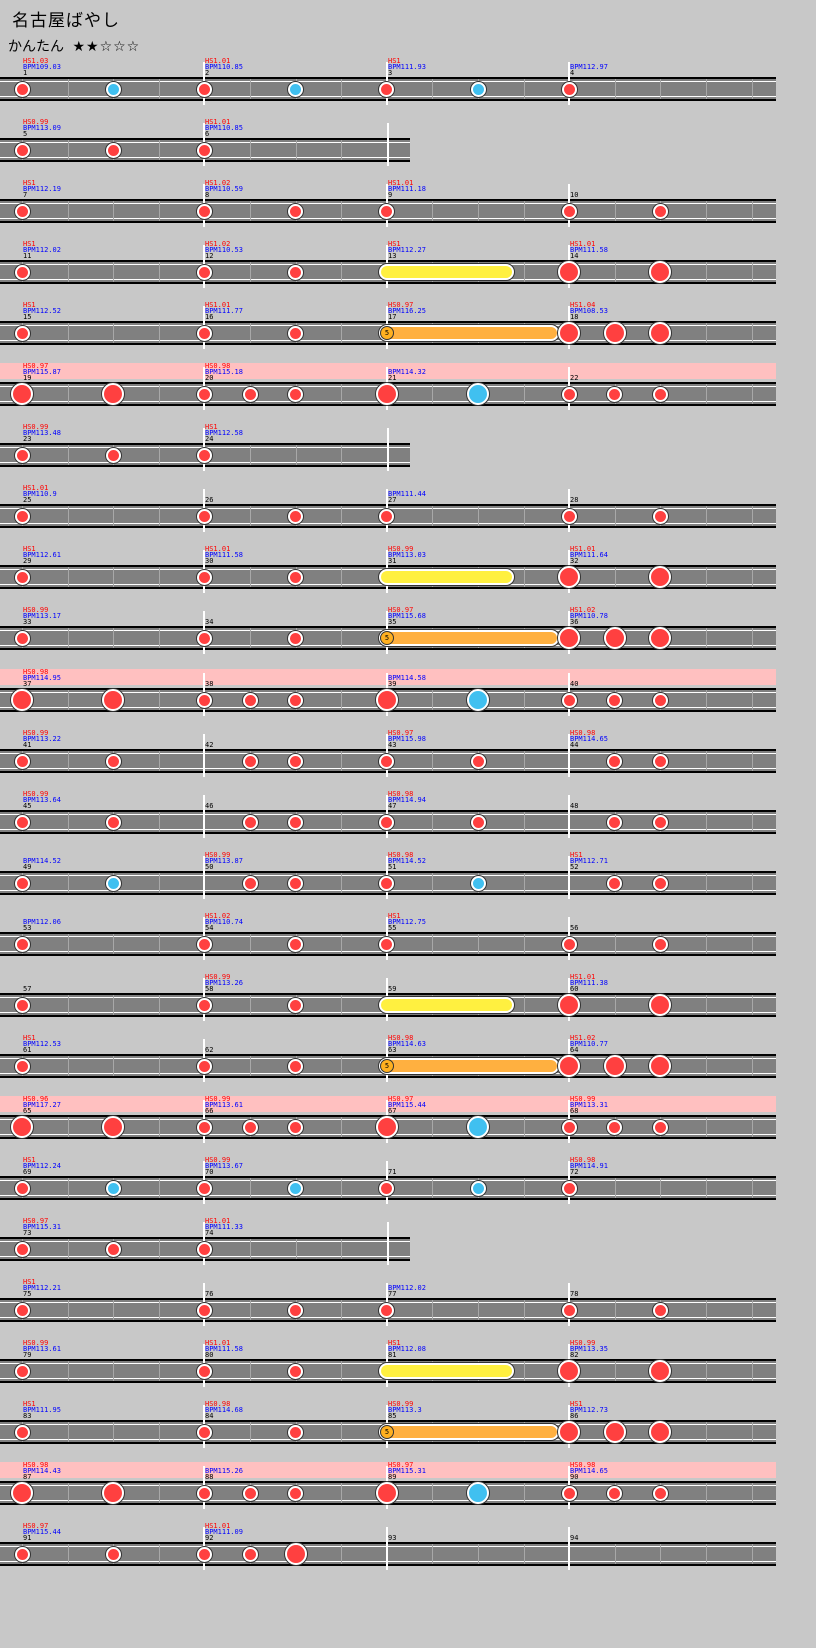  What do you see at coordinates (224, 1105) in the screenshot?
I see `bpm-label: BPM113.61` at bounding box center [224, 1105].